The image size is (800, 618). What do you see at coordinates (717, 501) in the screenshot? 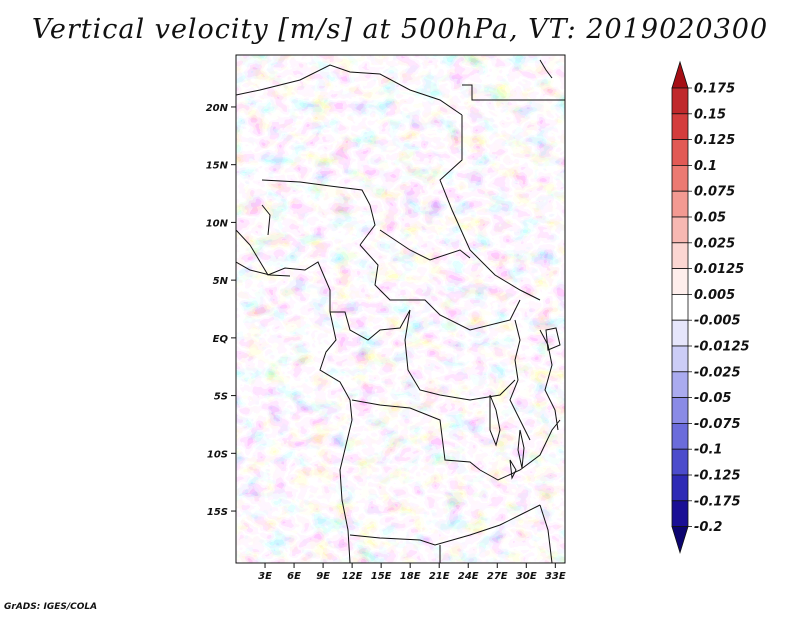
I see `colorbar-label: -0.175` at bounding box center [717, 501].